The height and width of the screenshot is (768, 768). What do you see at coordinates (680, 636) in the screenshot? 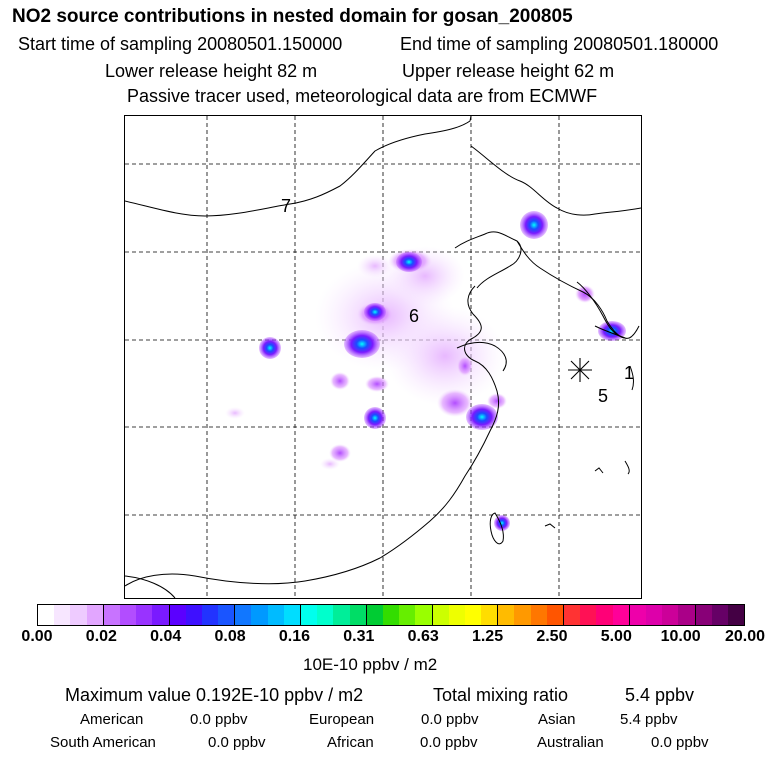
I see `colorbar-tick-label: 10.00` at bounding box center [680, 636].